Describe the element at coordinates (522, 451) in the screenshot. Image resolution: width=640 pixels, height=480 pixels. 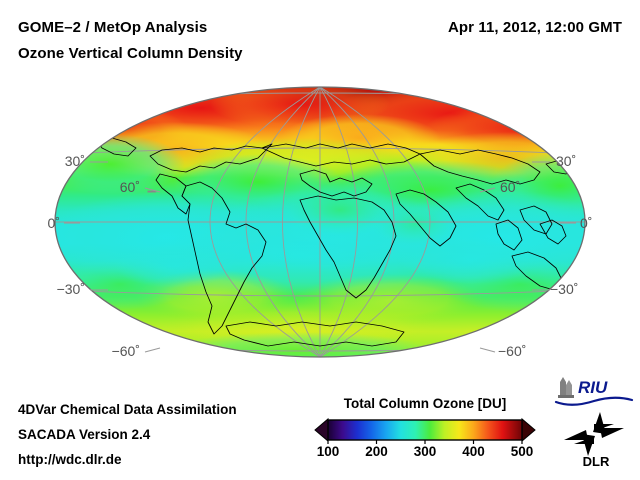
I see `colorbar-tick-500: 500` at that location.